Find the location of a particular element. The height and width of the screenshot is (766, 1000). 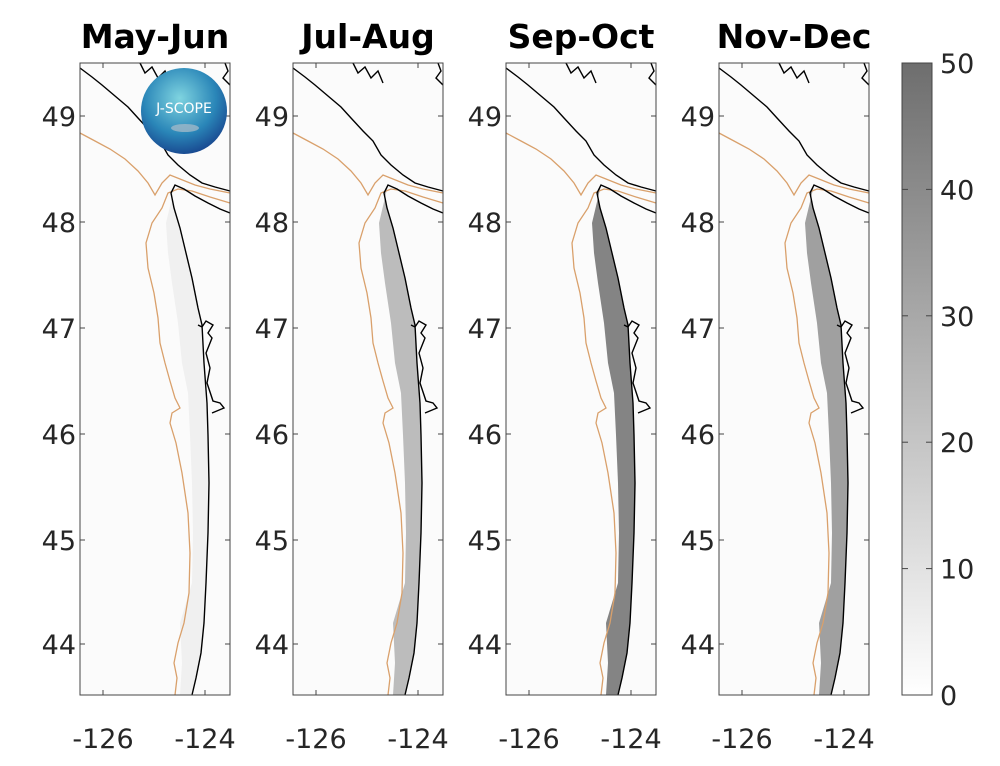

colorbar-tick-label: 20 is located at coordinates (957, 443).